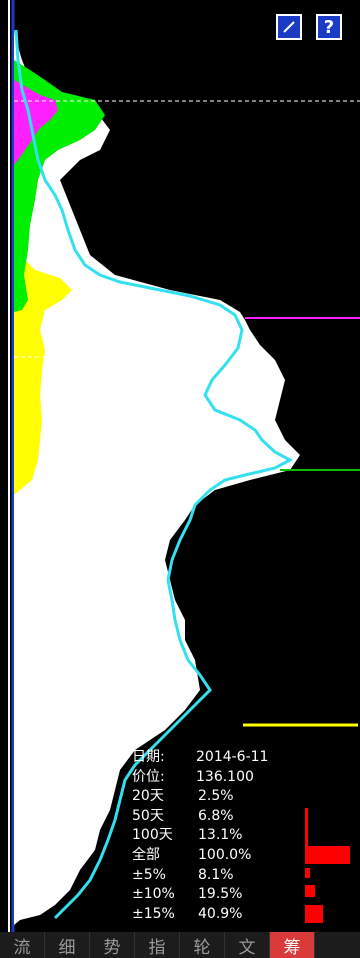  I want to click on tab-rotation: 轮, so click(202, 945).